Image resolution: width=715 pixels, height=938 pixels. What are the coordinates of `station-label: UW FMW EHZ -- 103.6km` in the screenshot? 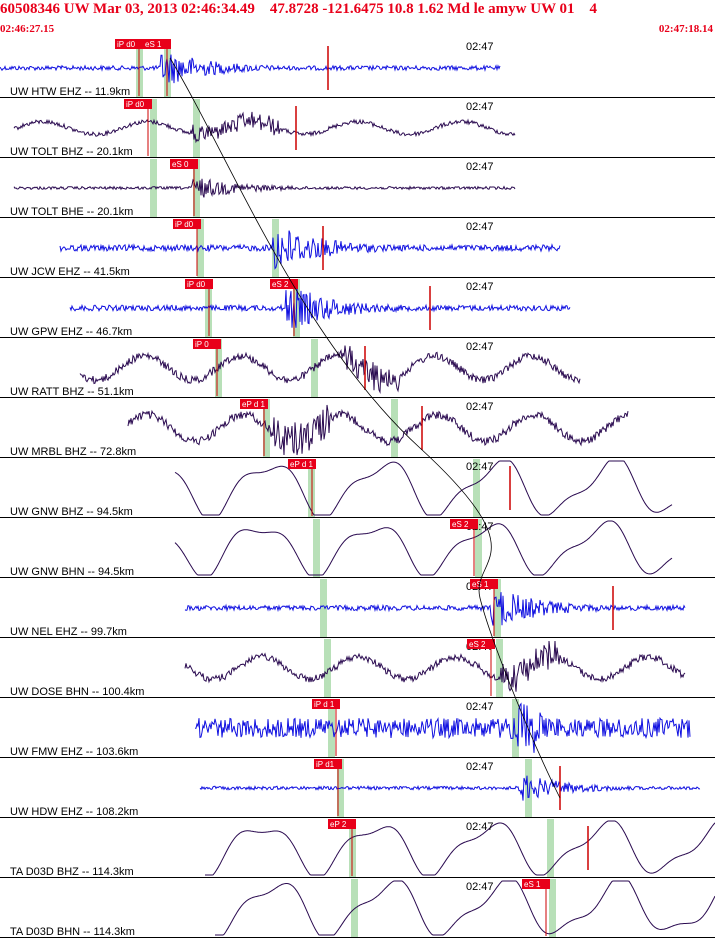 It's located at (74, 752).